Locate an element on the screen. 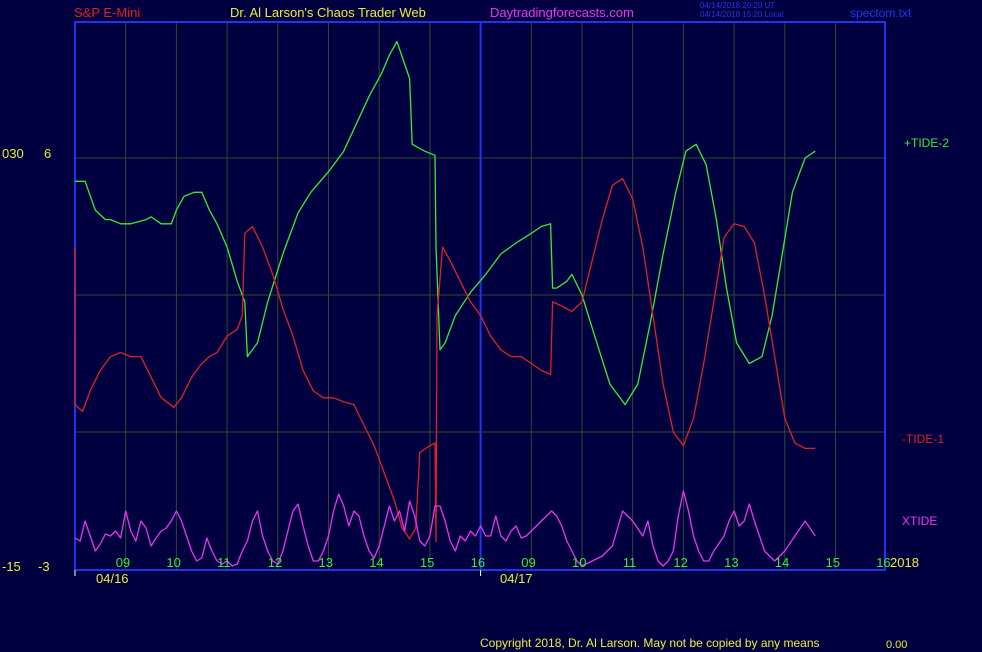  axis-outer-bottom: -15 is located at coordinates (11, 566).